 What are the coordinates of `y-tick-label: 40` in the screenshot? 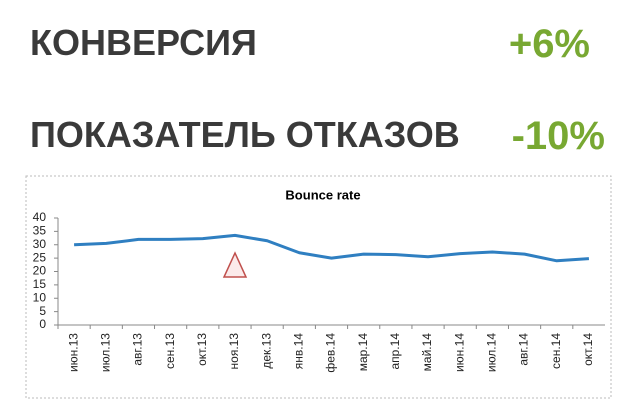 It's located at (40, 217).